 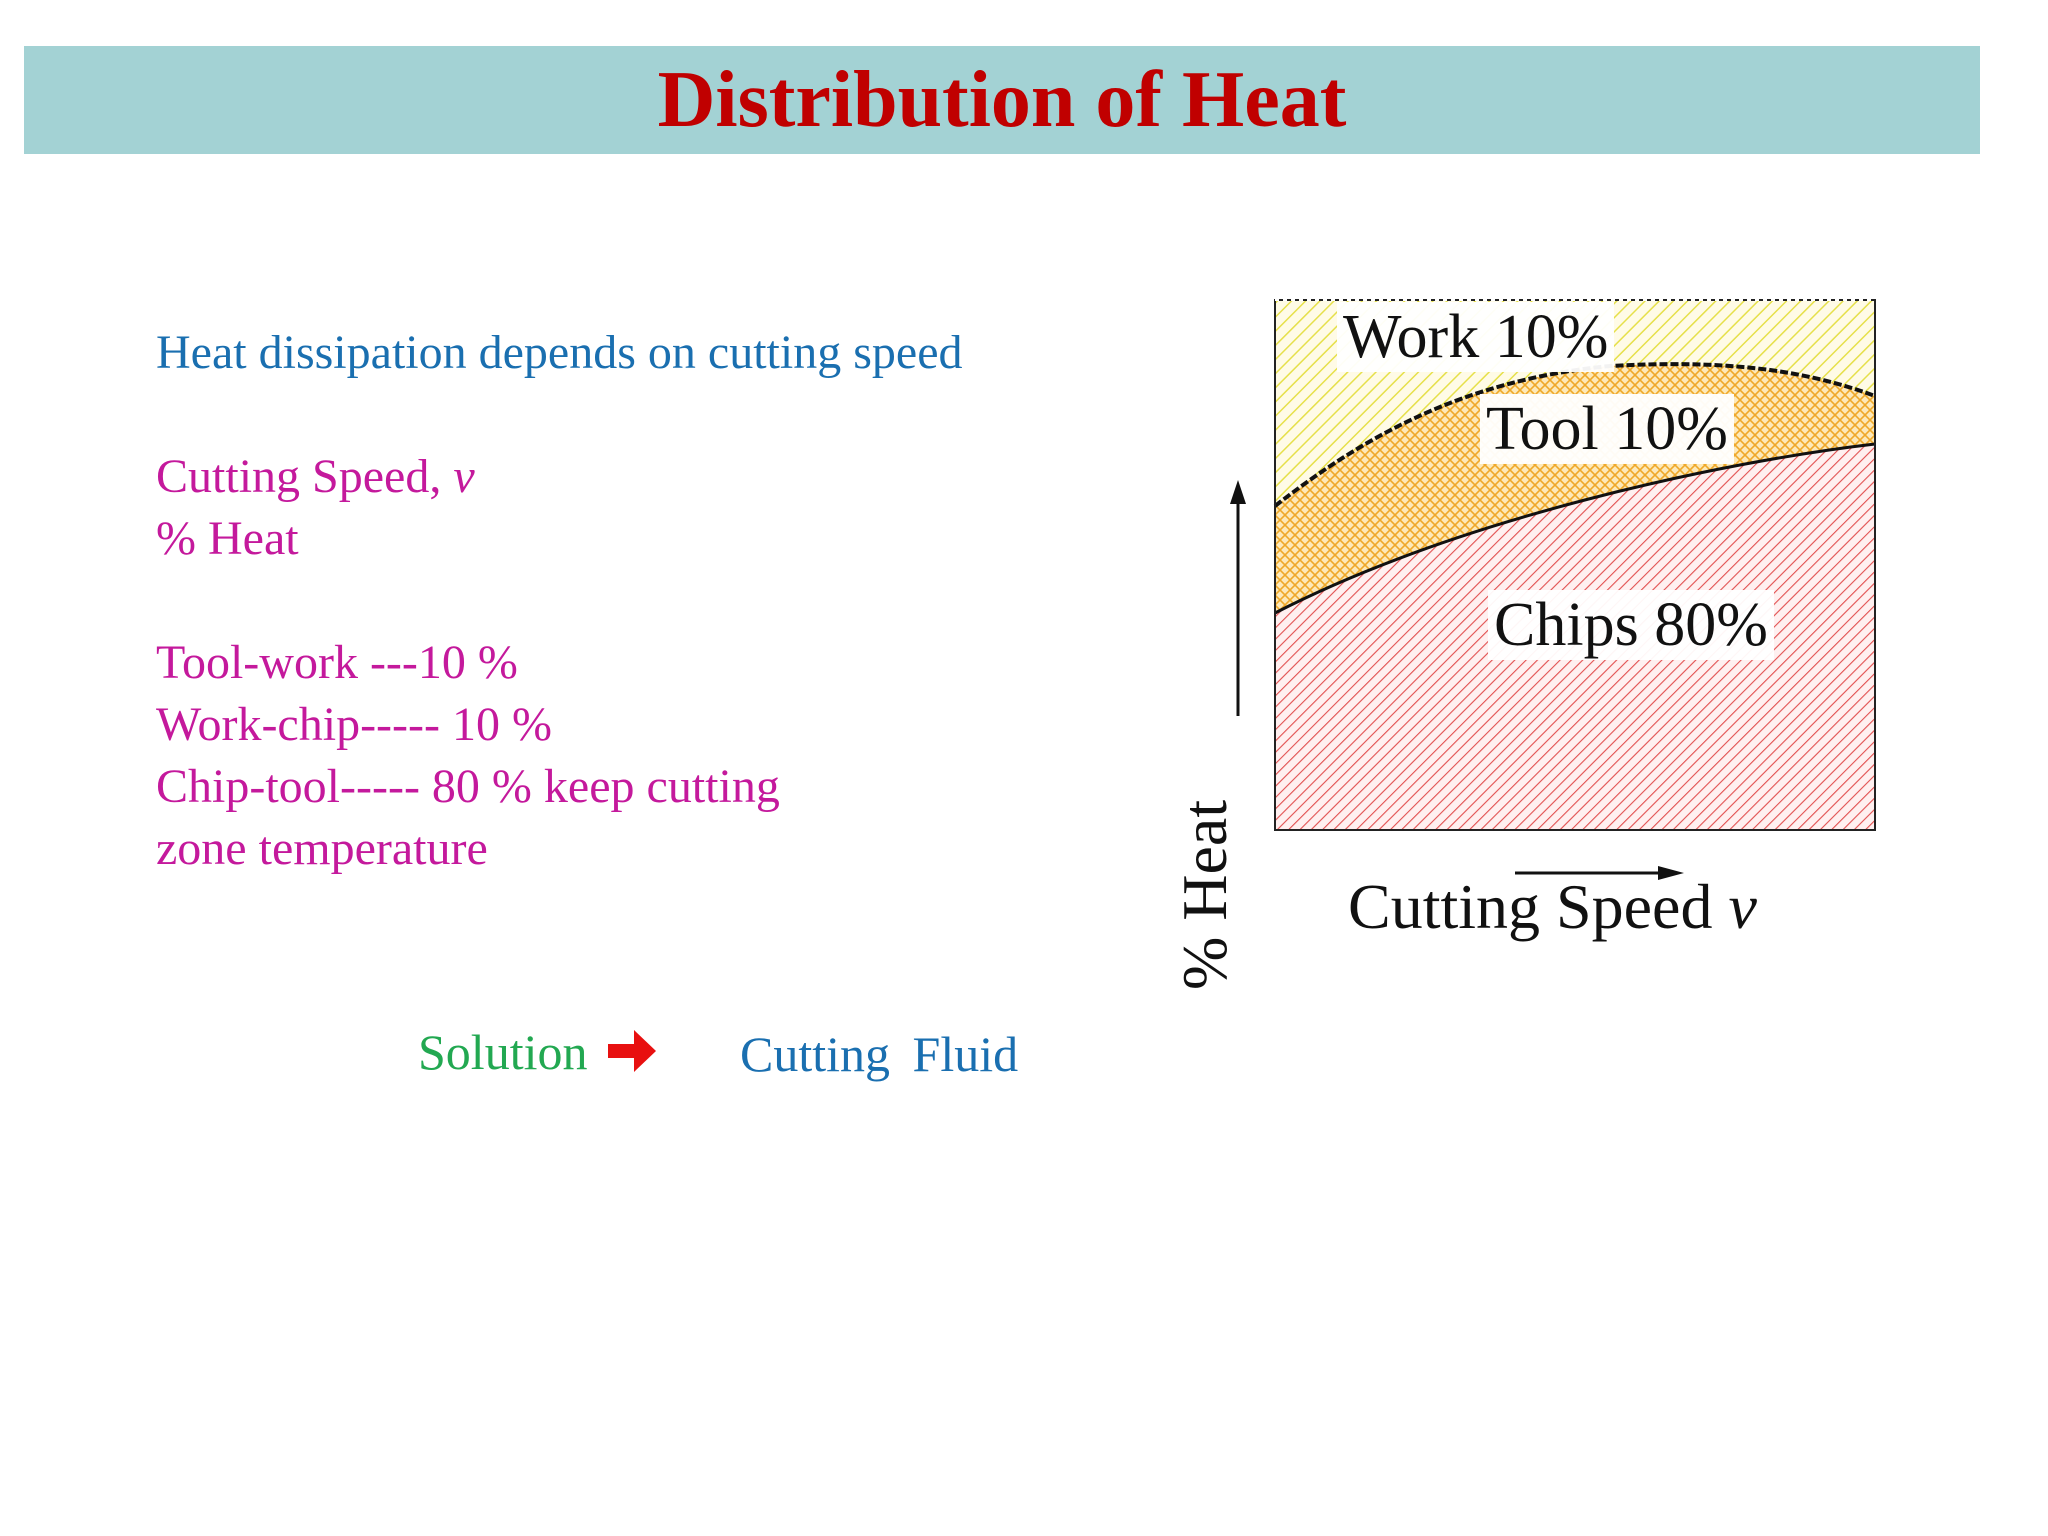 What do you see at coordinates (468, 786) in the screenshot?
I see `chip-tool-line: Chip-tool----- 80 % keep cutting` at bounding box center [468, 786].